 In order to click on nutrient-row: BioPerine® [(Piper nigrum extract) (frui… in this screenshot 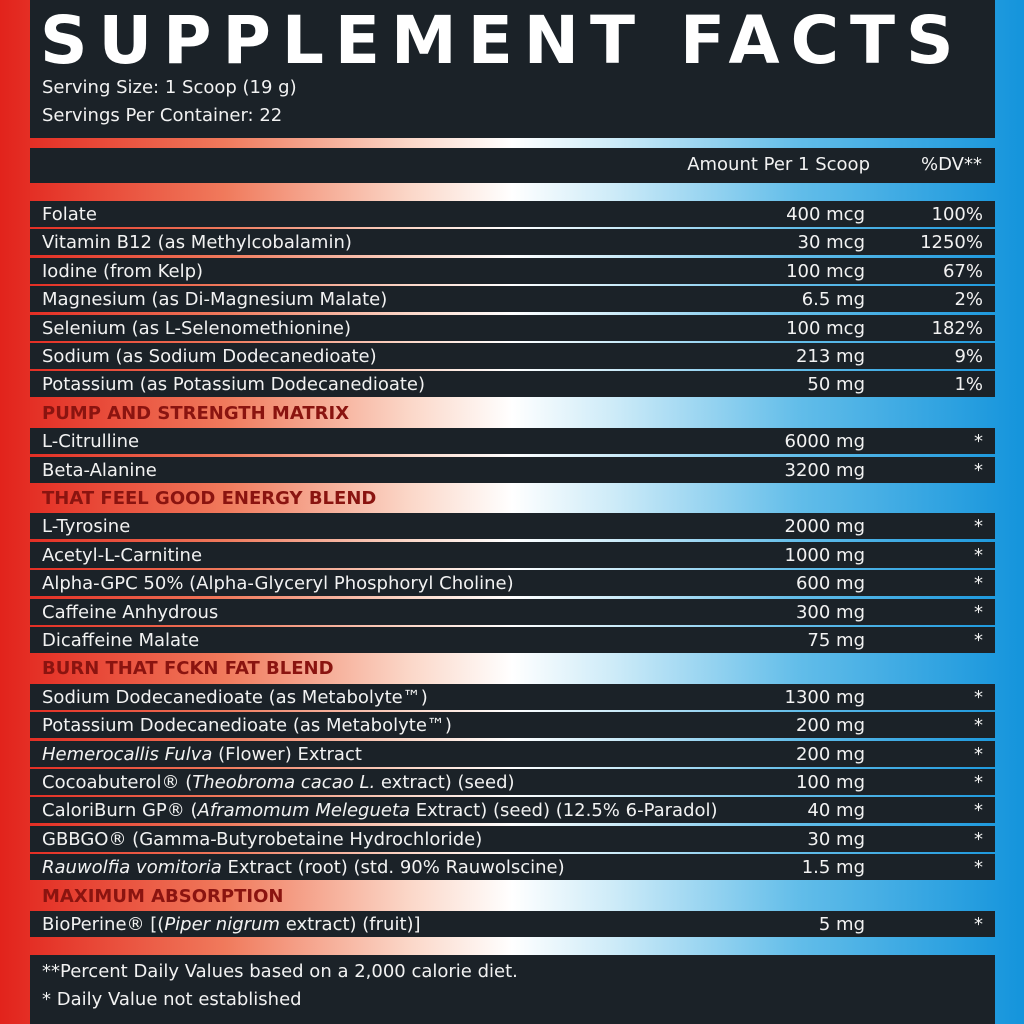, I will do `click(512, 924)`.